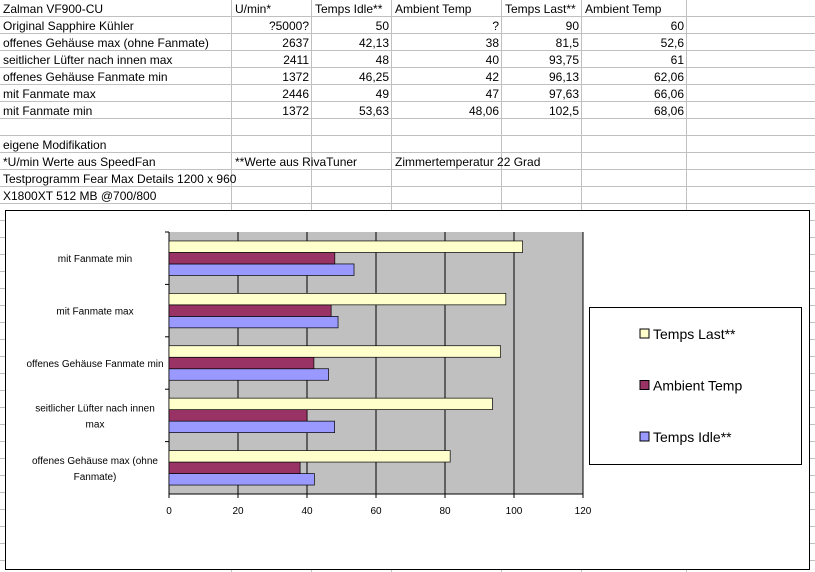 Image resolution: width=815 pixels, height=572 pixels. Describe the element at coordinates (692, 437) in the screenshot. I see `legend-label: Temps Idle**` at that location.